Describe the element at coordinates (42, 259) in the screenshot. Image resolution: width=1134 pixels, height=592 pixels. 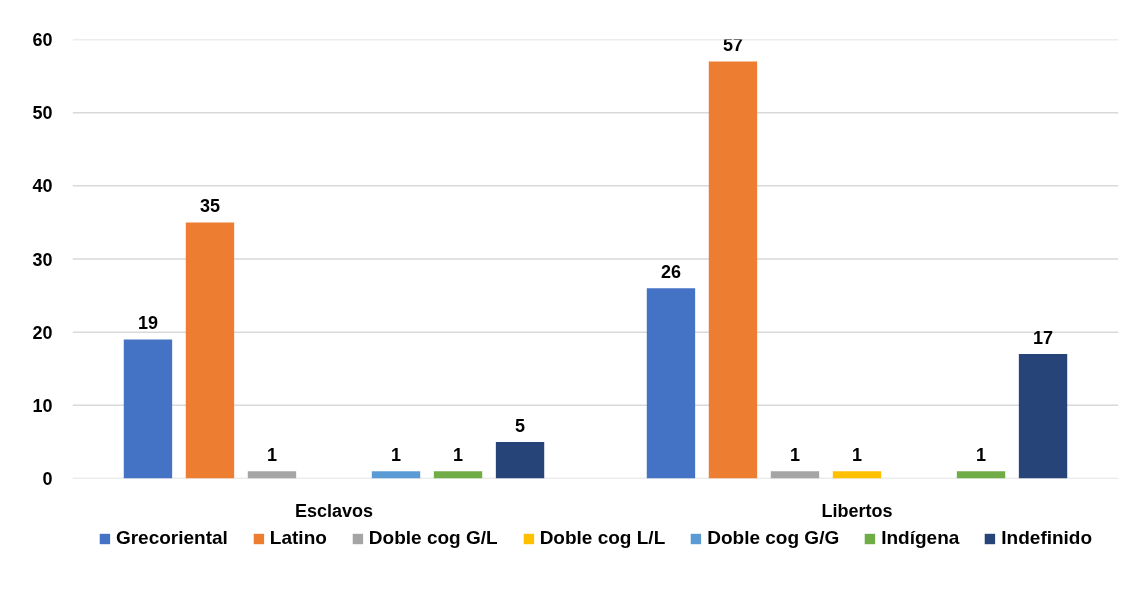
I see `y-tick-label: 30` at that location.